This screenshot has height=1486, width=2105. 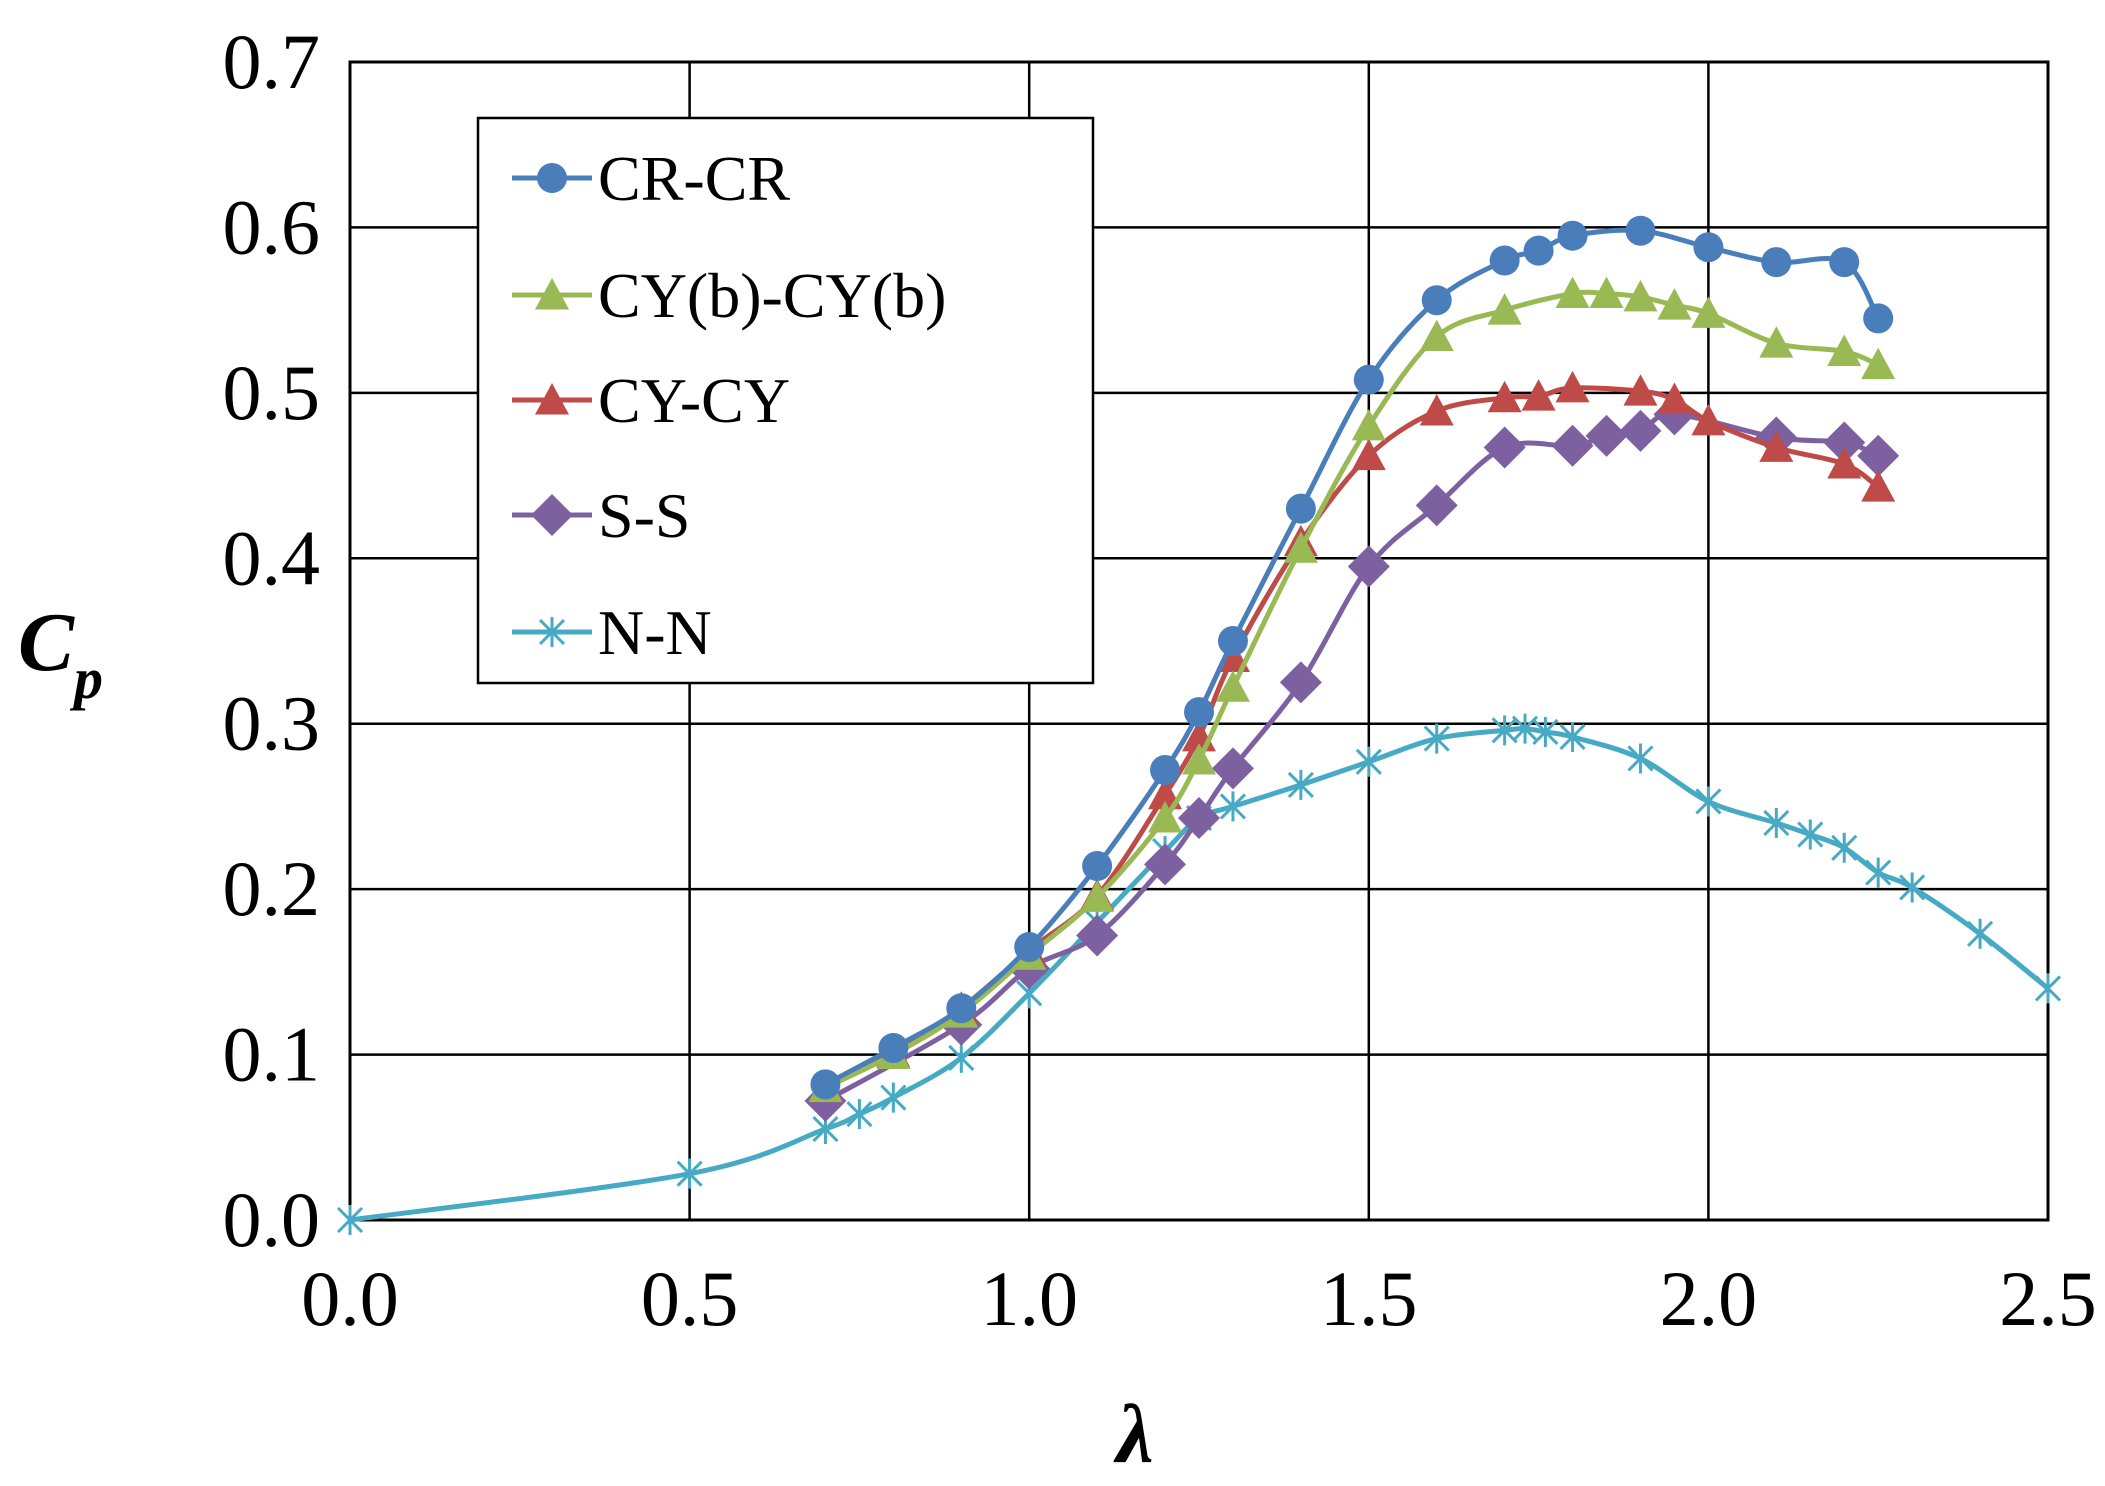 What do you see at coordinates (2048, 1298) in the screenshot?
I see `x-tick-label: 2.5` at bounding box center [2048, 1298].